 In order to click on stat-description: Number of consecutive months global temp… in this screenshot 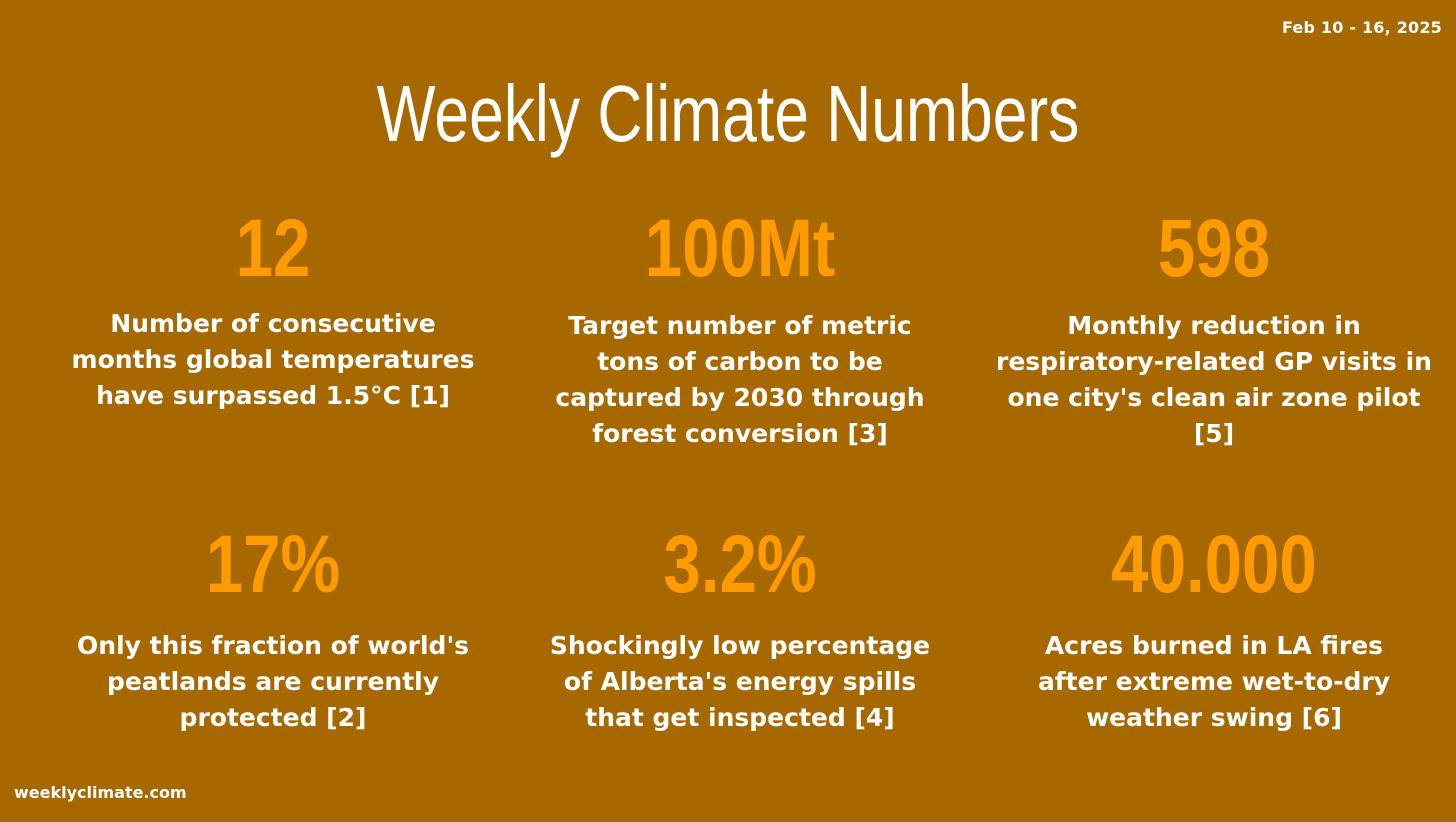, I will do `click(273, 359)`.